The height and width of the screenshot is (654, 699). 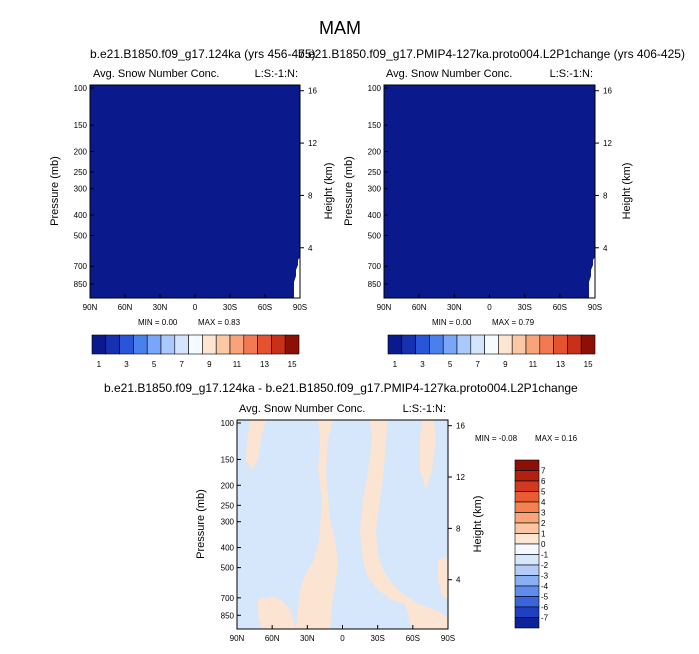 What do you see at coordinates (422, 364) in the screenshot?
I see `colorbar-label: 3` at bounding box center [422, 364].